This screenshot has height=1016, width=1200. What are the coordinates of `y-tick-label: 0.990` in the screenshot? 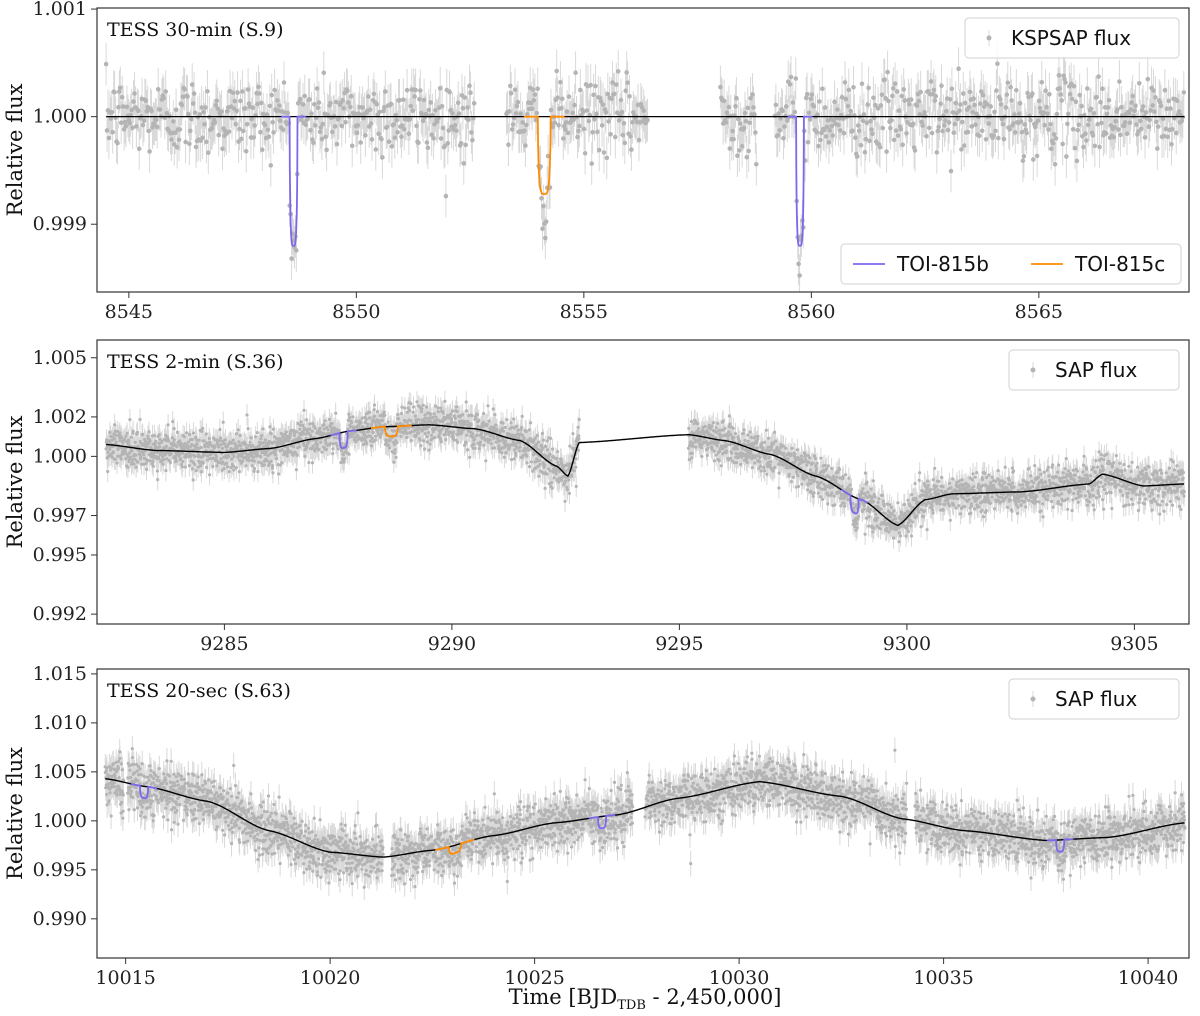 It's located at (60, 919).